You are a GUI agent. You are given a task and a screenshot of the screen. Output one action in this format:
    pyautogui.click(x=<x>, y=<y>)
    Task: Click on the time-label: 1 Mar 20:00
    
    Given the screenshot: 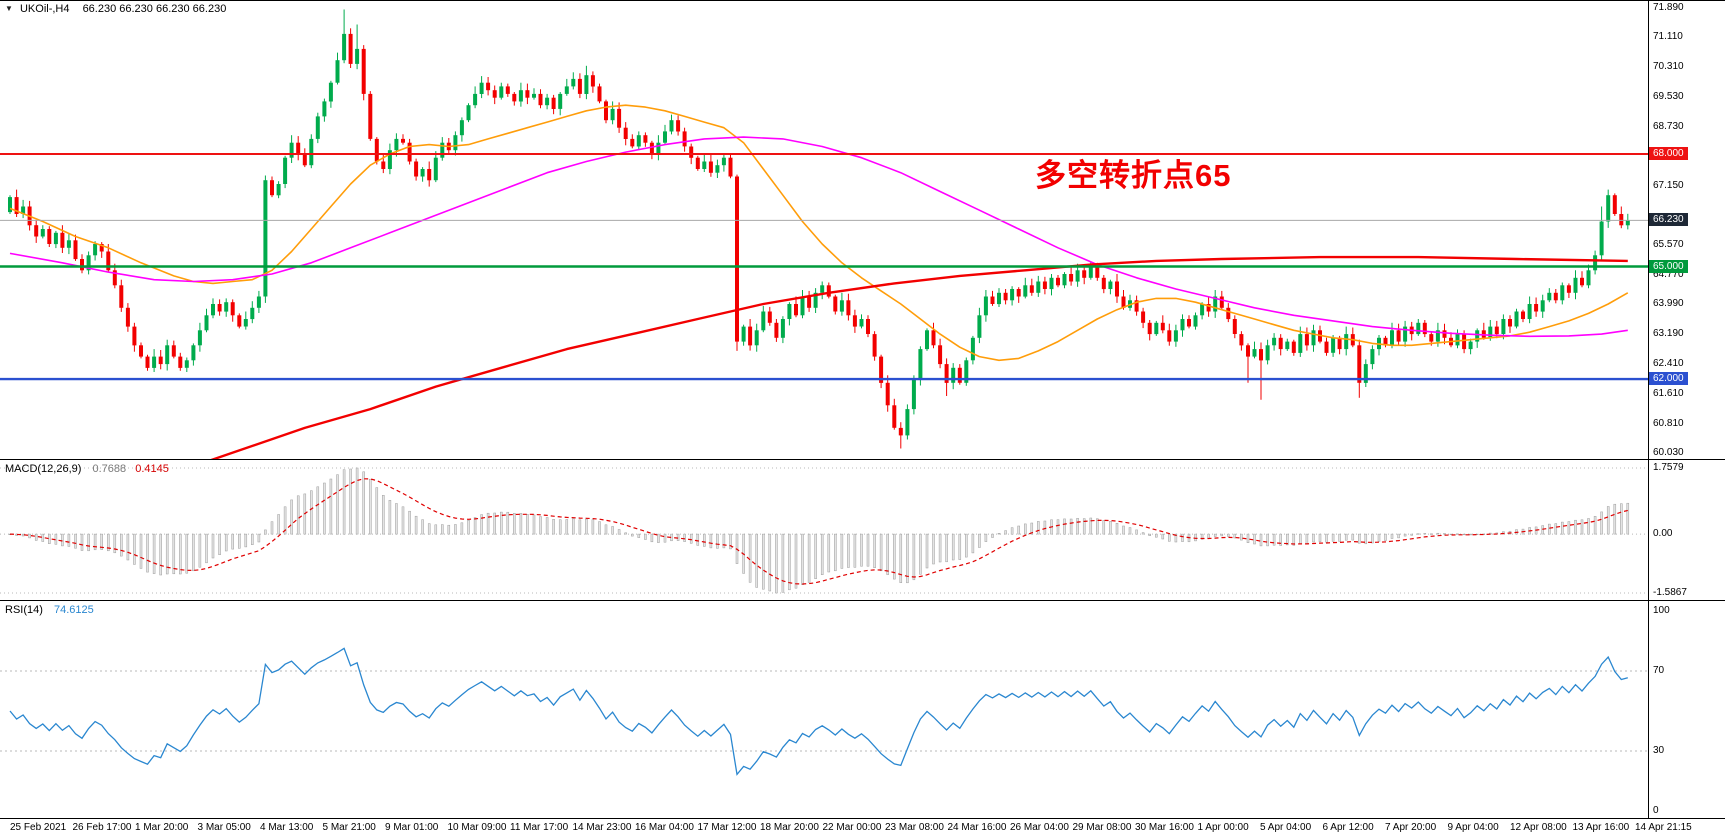 What is the action you would take?
    pyautogui.click(x=162, y=827)
    